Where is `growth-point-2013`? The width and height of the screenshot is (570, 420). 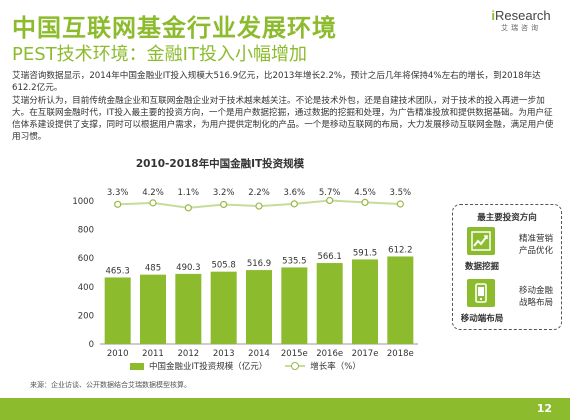
growth-point-2013 is located at coordinates (224, 204).